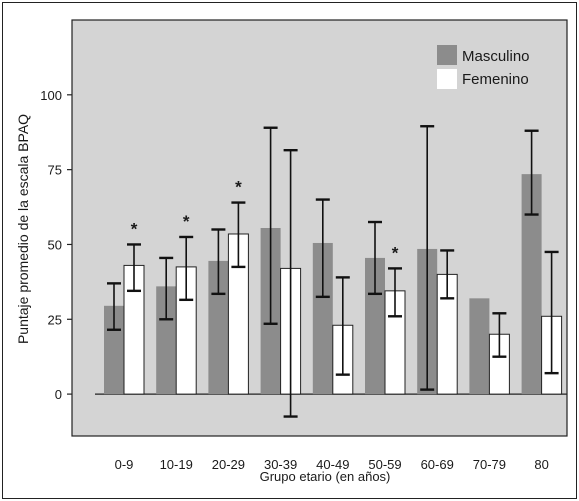 The height and width of the screenshot is (501, 579). What do you see at coordinates (265, 220) in the screenshot?
I see `significance-marker-group: * * * *` at bounding box center [265, 220].